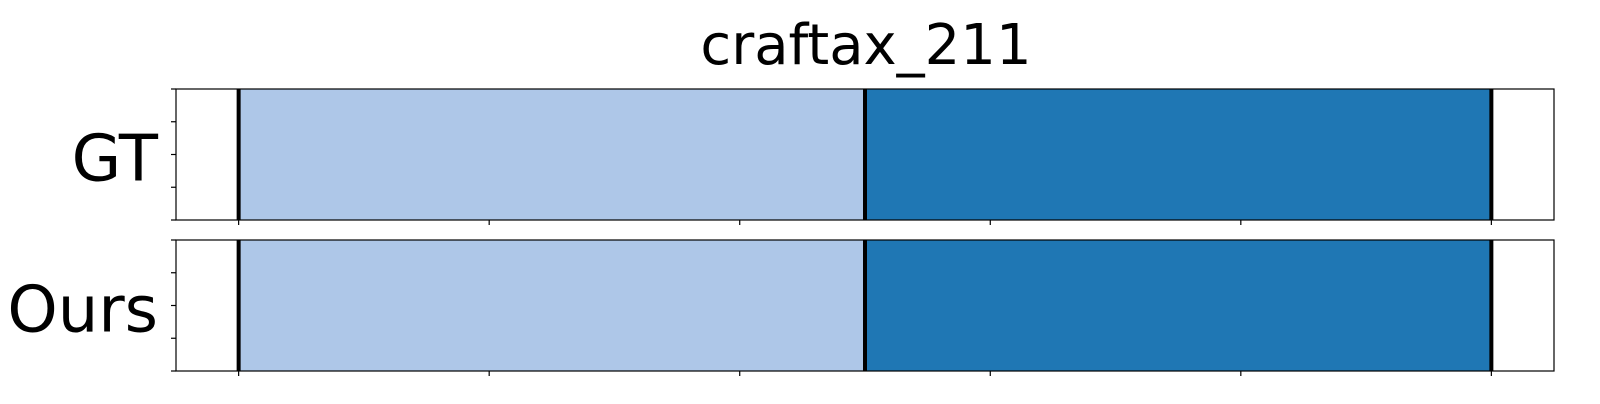  What do you see at coordinates (82, 311) in the screenshot?
I see `row-label: Ours` at bounding box center [82, 311].